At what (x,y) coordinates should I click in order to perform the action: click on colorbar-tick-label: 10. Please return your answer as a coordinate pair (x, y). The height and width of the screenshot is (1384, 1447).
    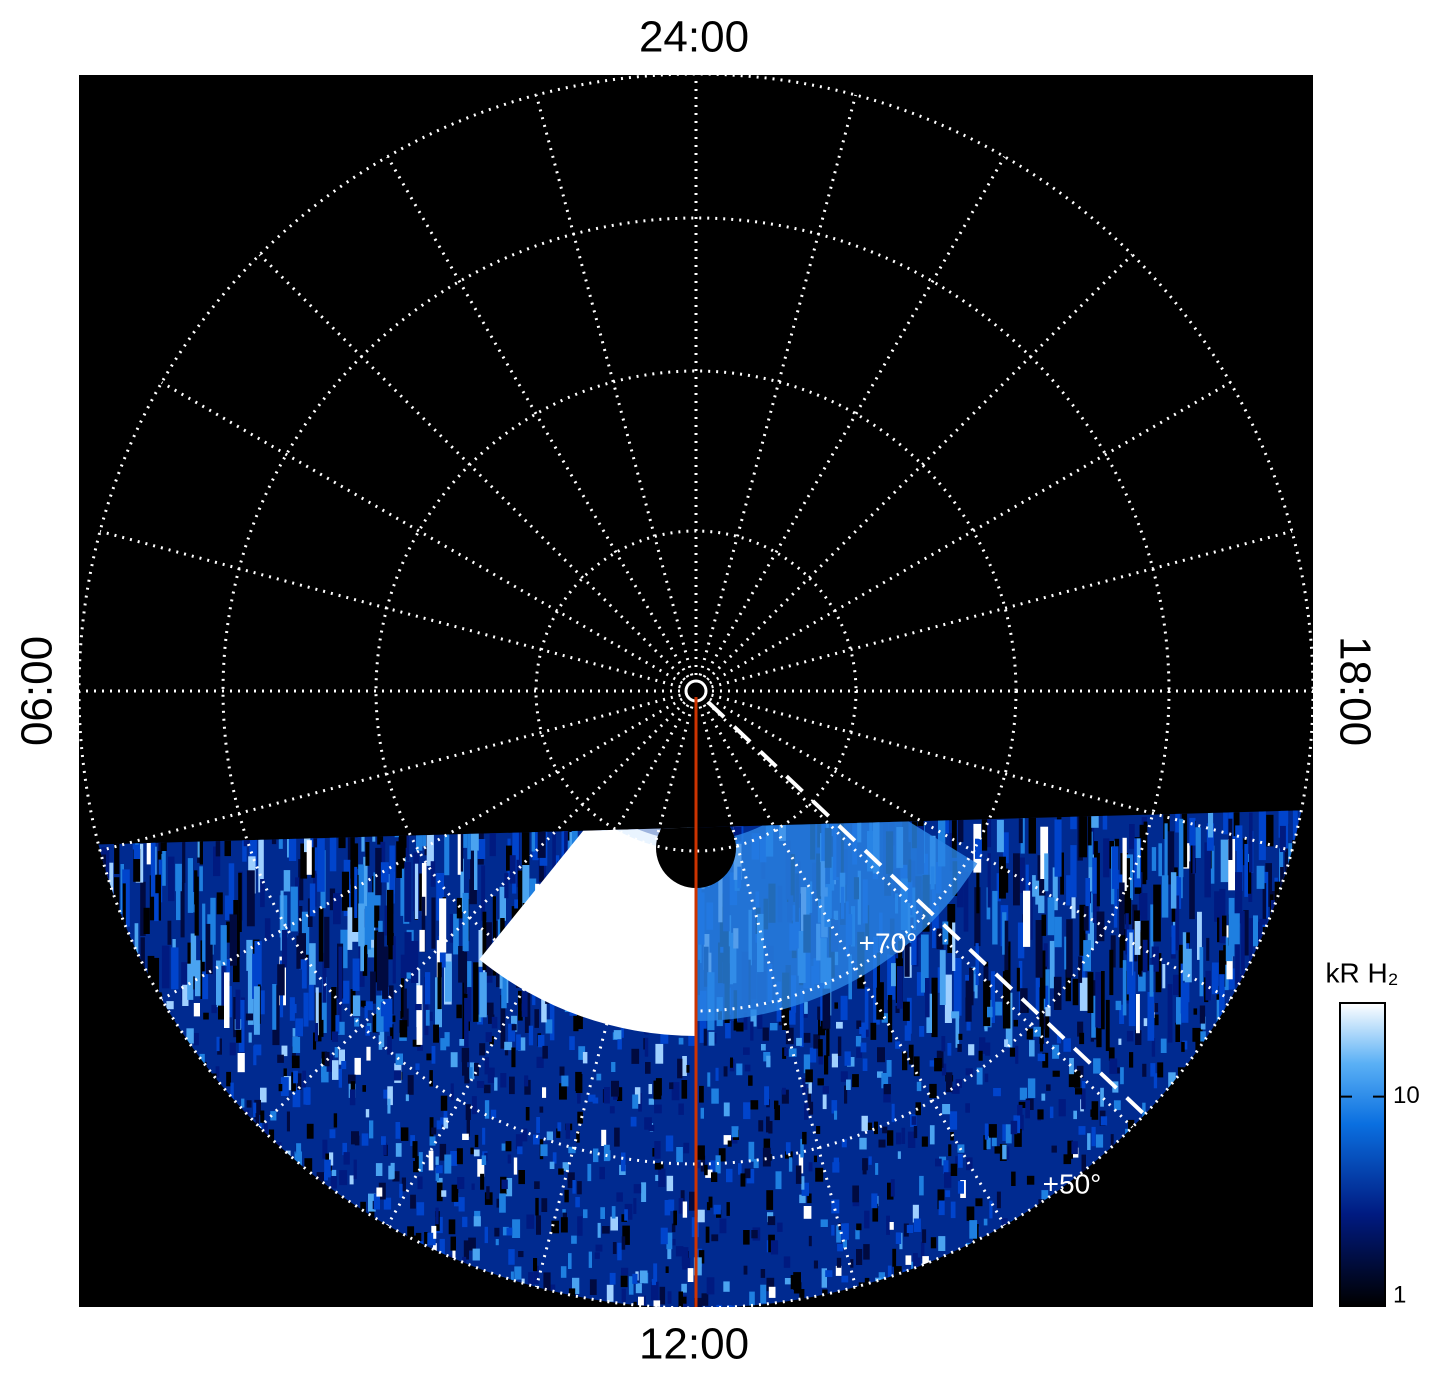
    Looking at the image, I should click on (1406, 1095).